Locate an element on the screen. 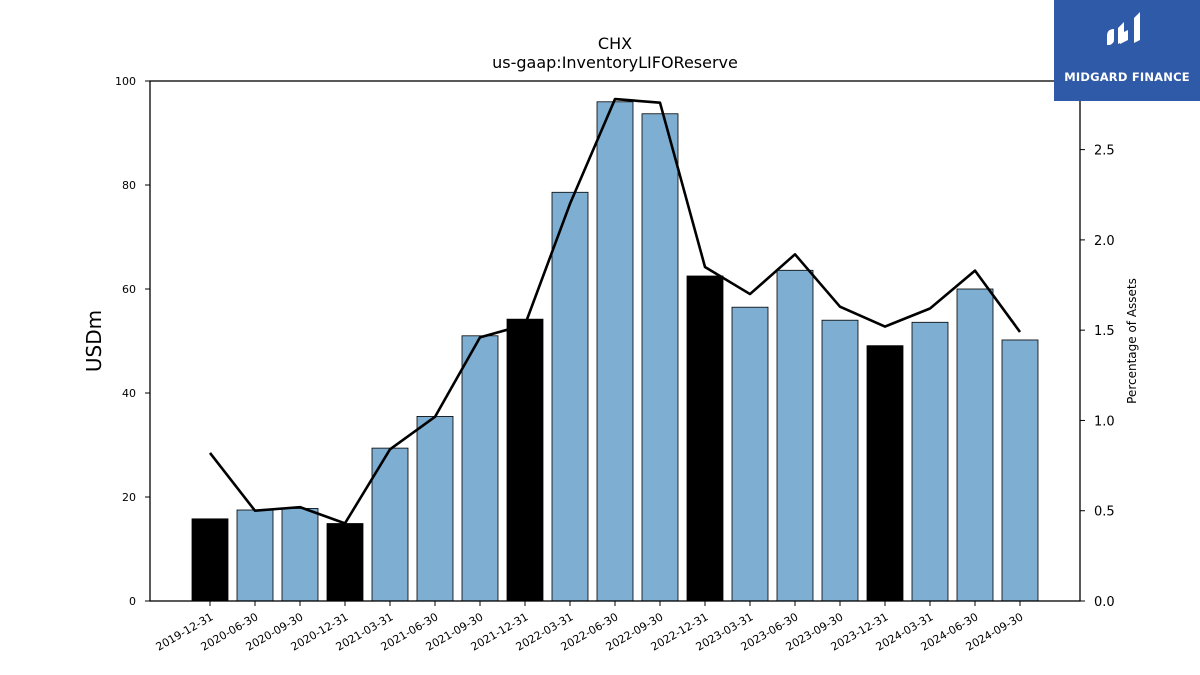  y-tick-label: 40 is located at coordinates (129, 393).